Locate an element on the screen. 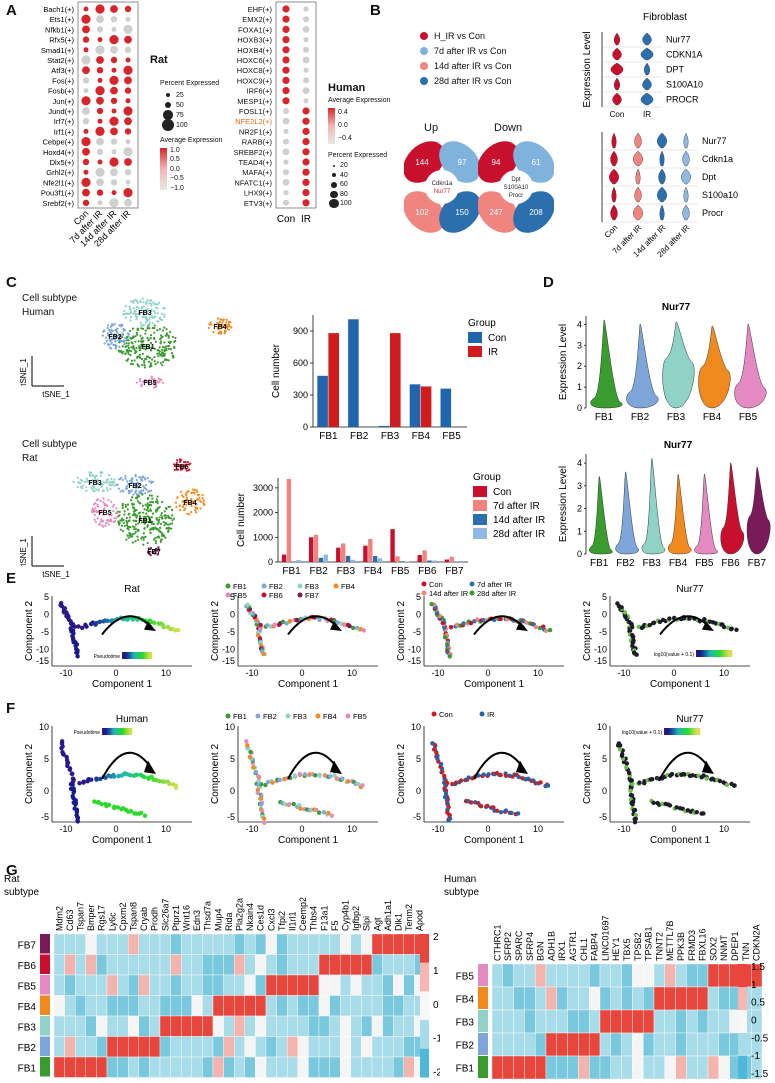  rat-gene-label: Pou3f1(+) is located at coordinates (58, 193).